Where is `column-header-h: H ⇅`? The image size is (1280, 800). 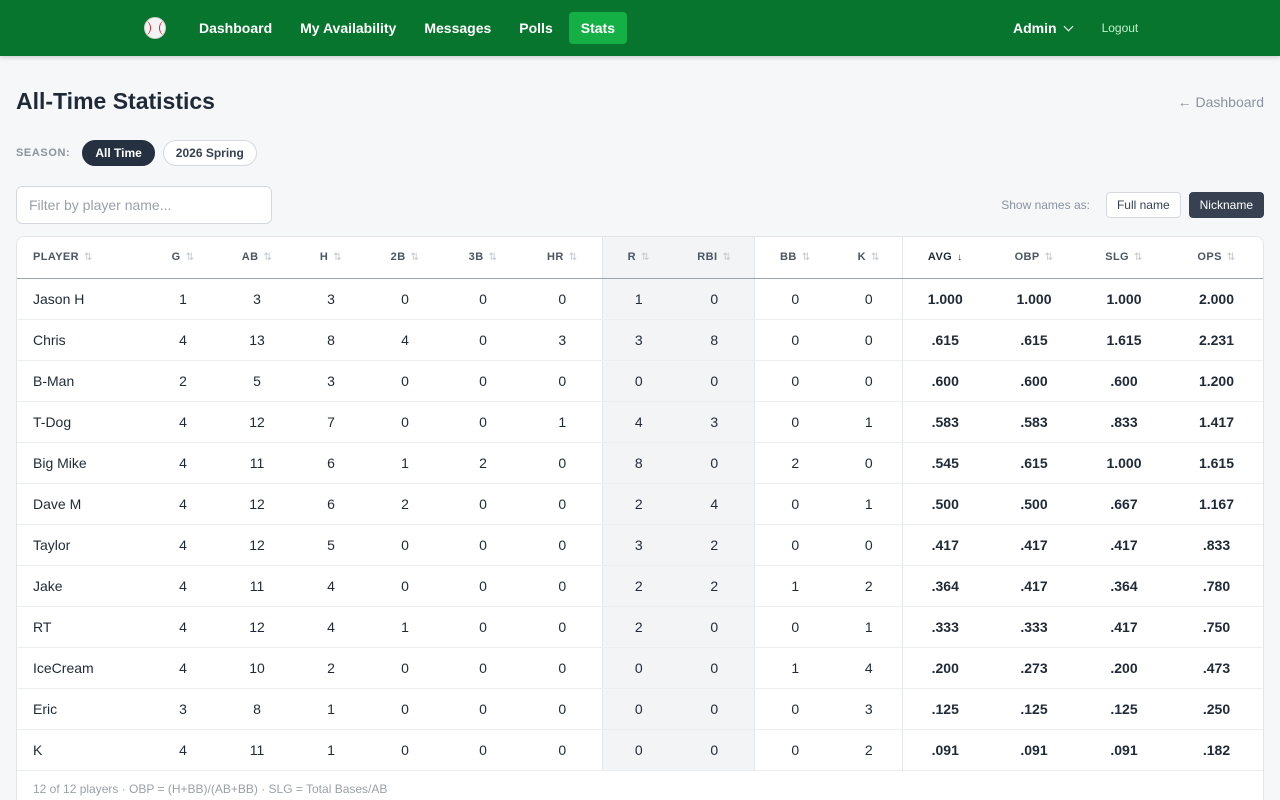
column-header-h: H ⇅ is located at coordinates (331, 258).